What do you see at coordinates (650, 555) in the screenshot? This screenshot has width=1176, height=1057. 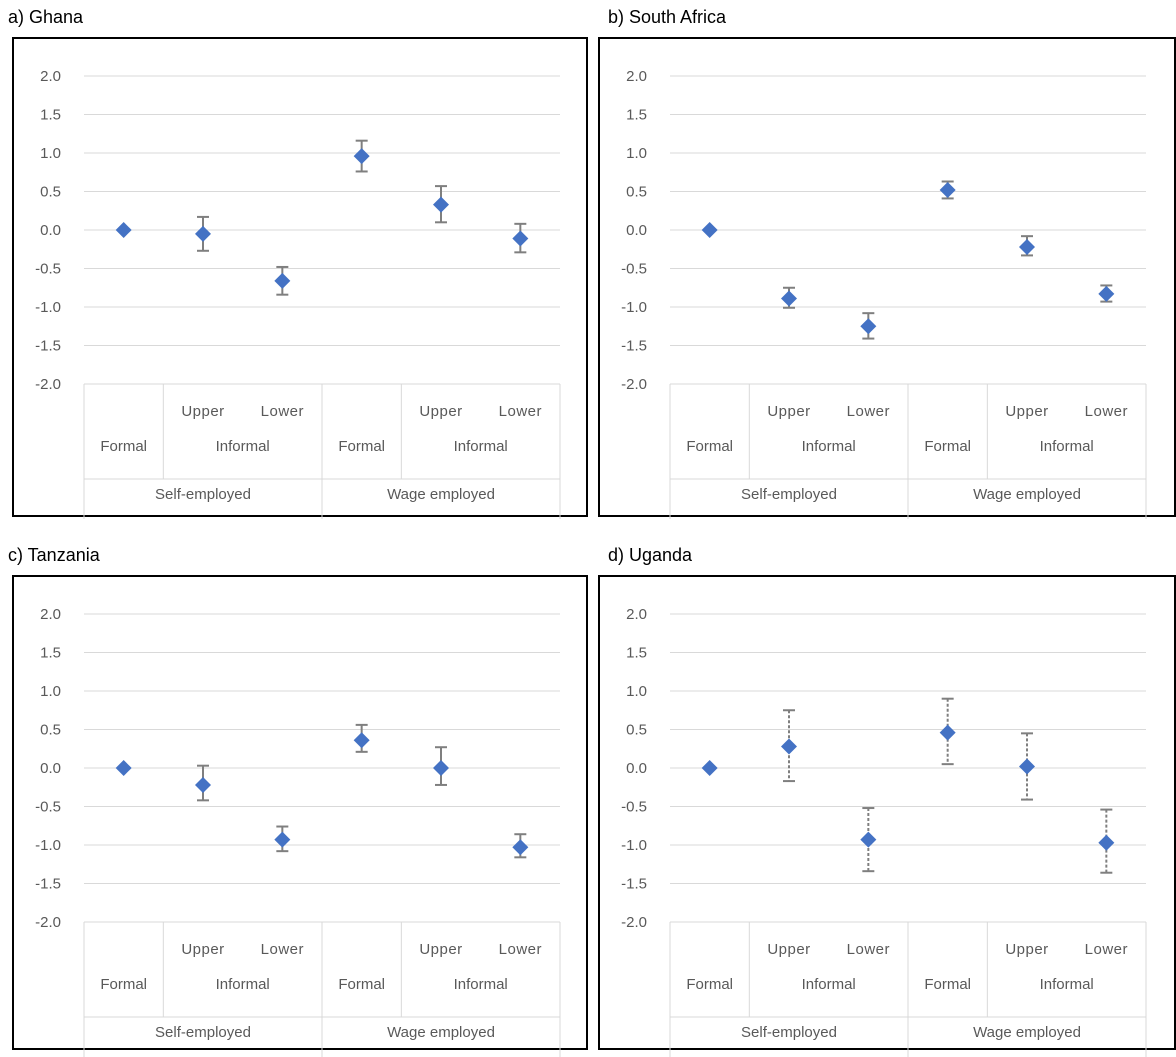 I see `panel-title-uganda: d) Uganda` at bounding box center [650, 555].